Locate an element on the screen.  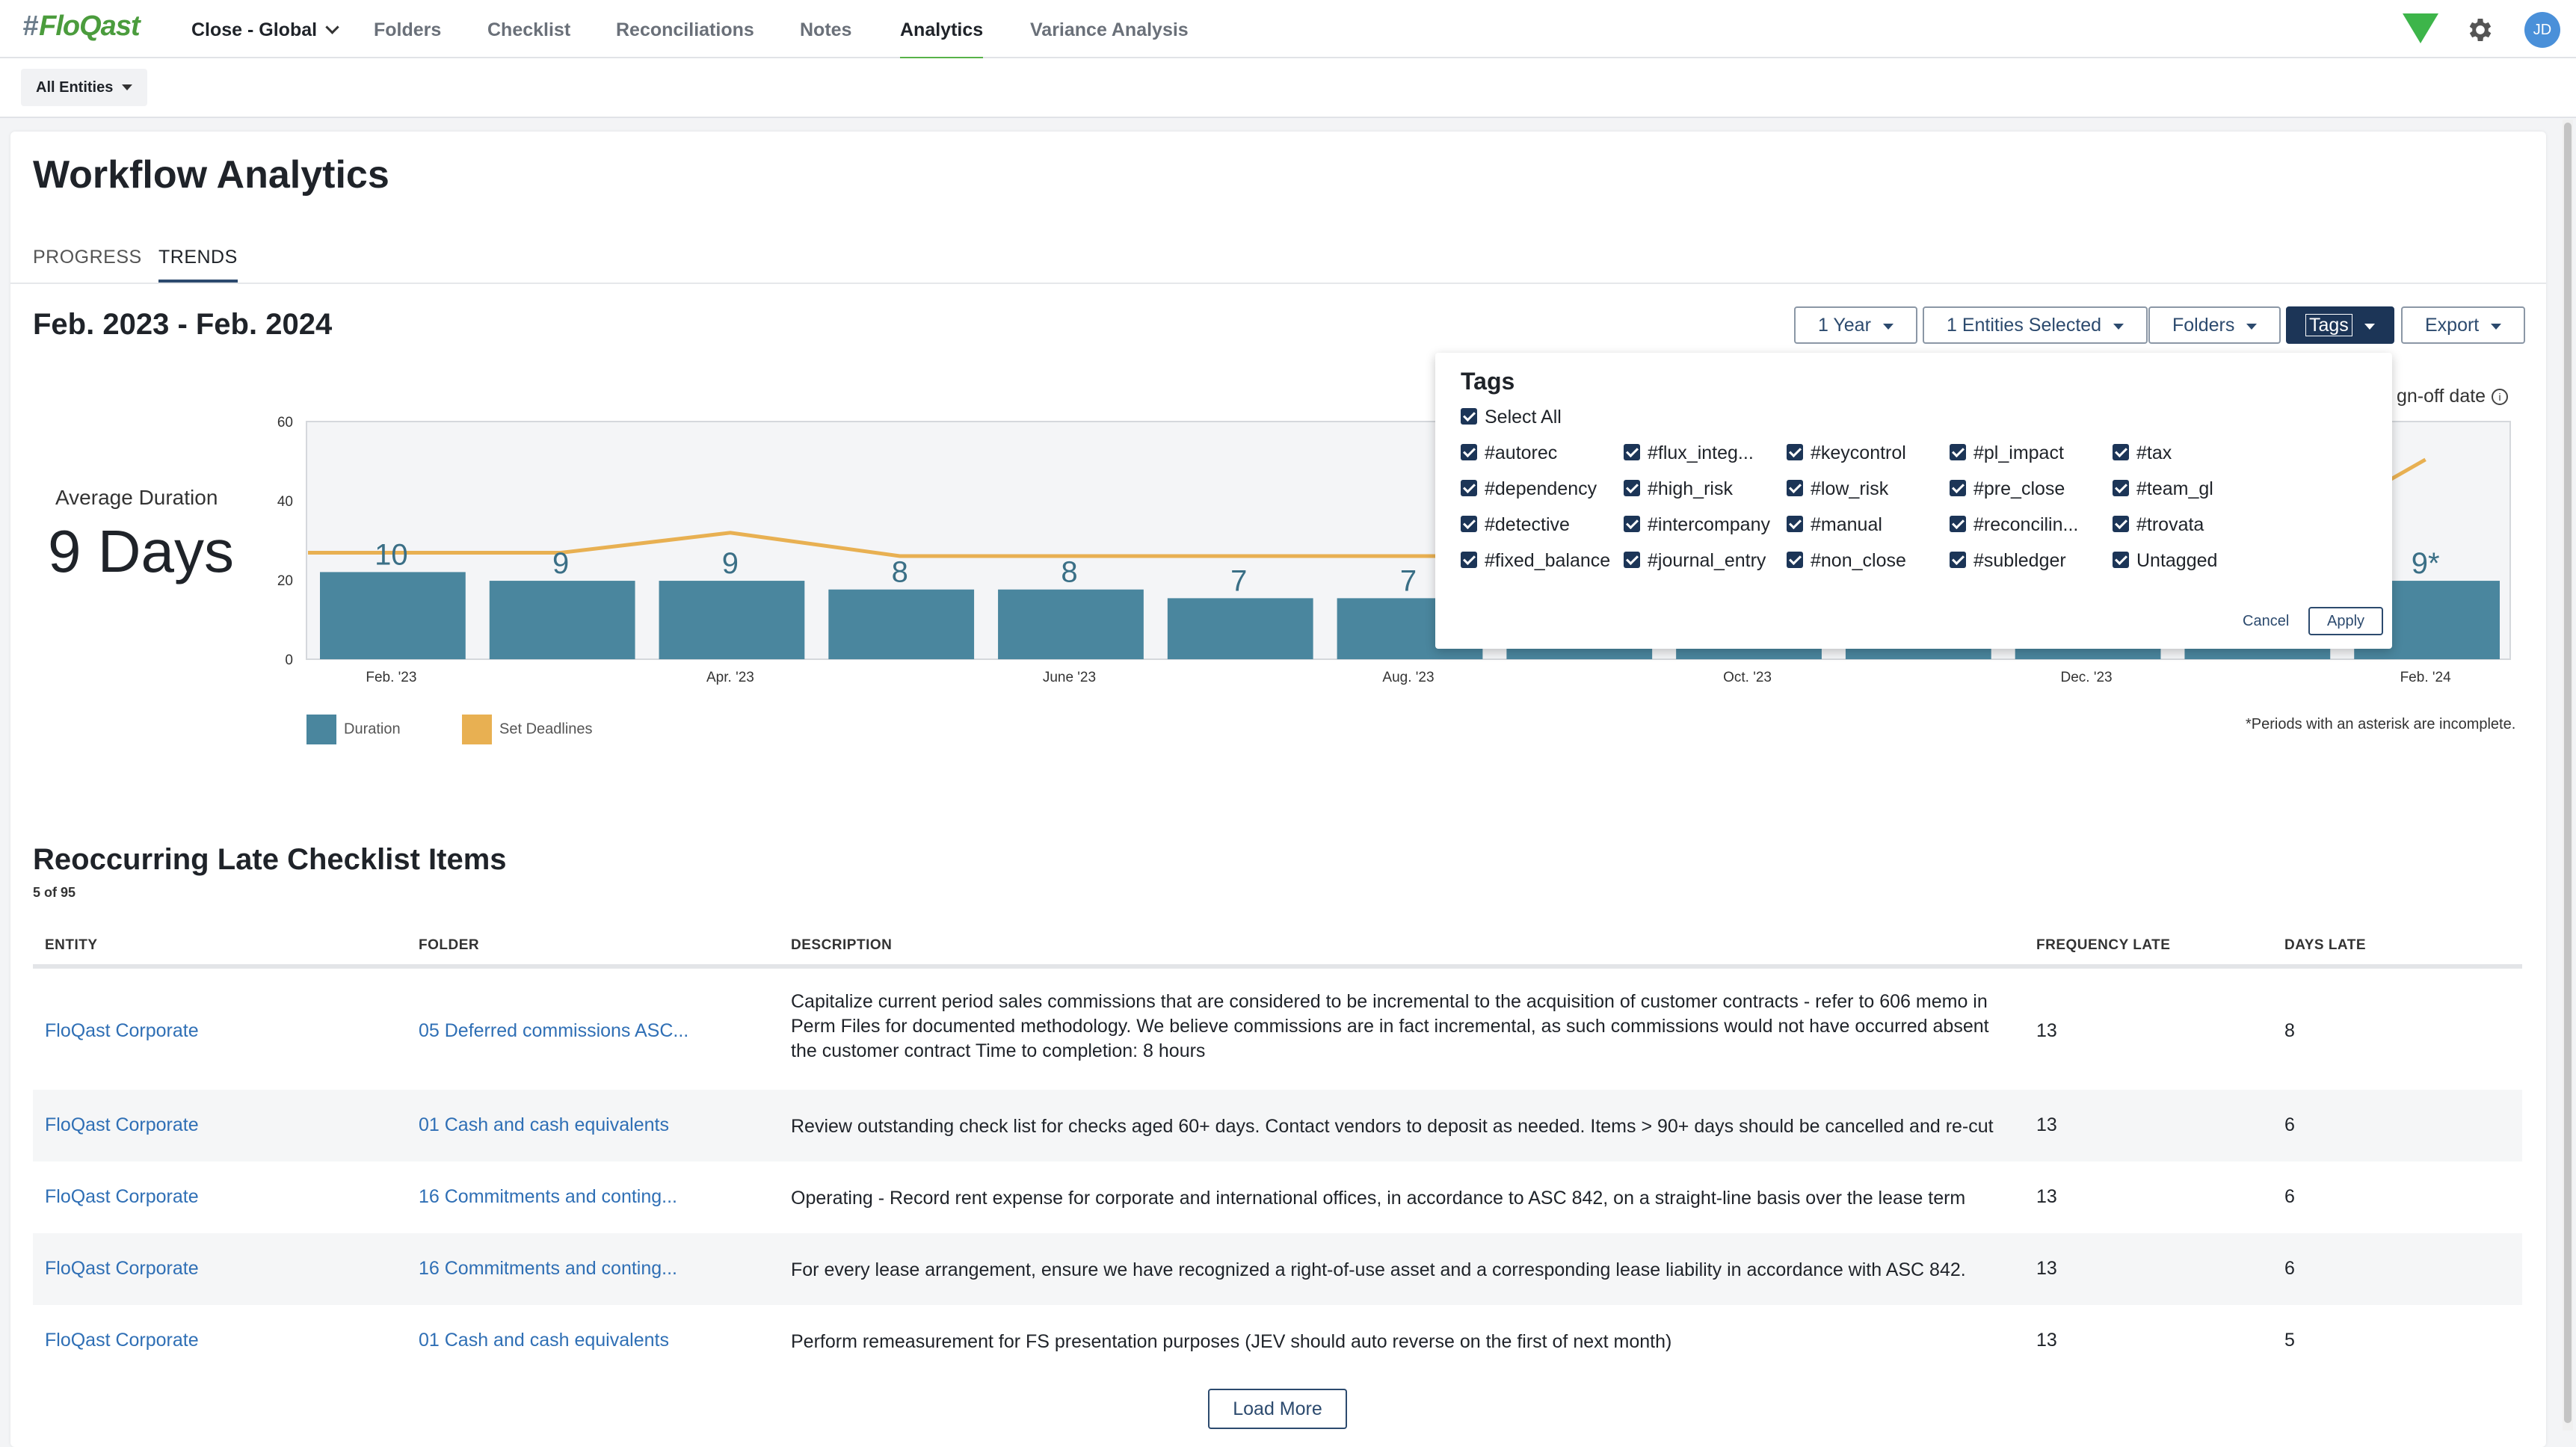
info-icon: i is located at coordinates (2500, 397).